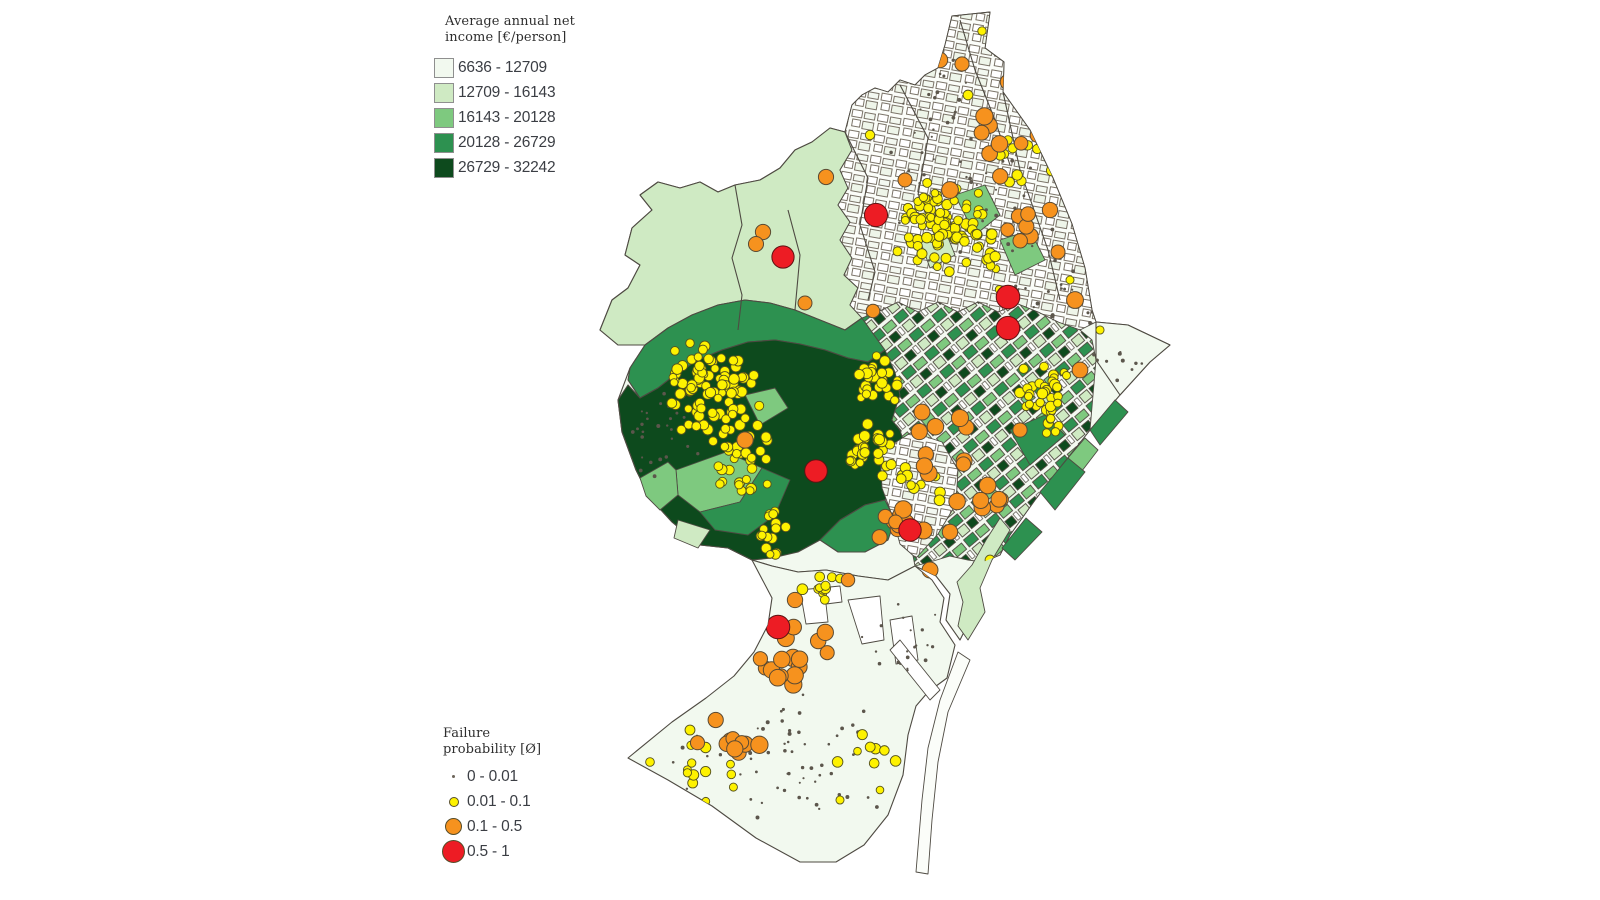 This screenshot has width=1600, height=900. What do you see at coordinates (507, 167) in the screenshot?
I see `income-class-label: 26729 - 32242` at bounding box center [507, 167].